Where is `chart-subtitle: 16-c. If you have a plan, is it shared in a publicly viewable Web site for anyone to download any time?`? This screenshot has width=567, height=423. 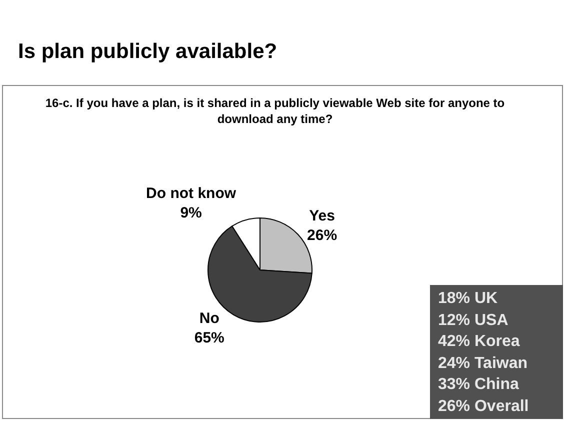 chart-subtitle: 16-c. If you have a plan, is it shared in a publicly viewable Web site for anyone to download any time? is located at coordinates (275, 111).